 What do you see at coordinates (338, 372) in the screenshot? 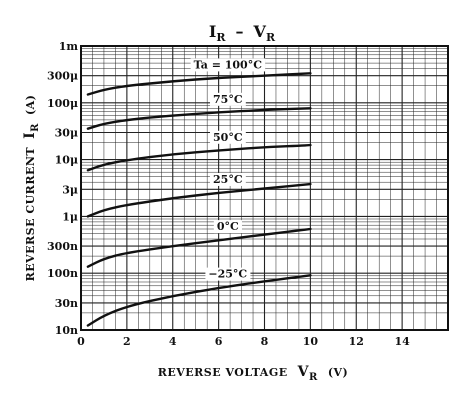
I see `x-axis-unit: (V)` at bounding box center [338, 372].